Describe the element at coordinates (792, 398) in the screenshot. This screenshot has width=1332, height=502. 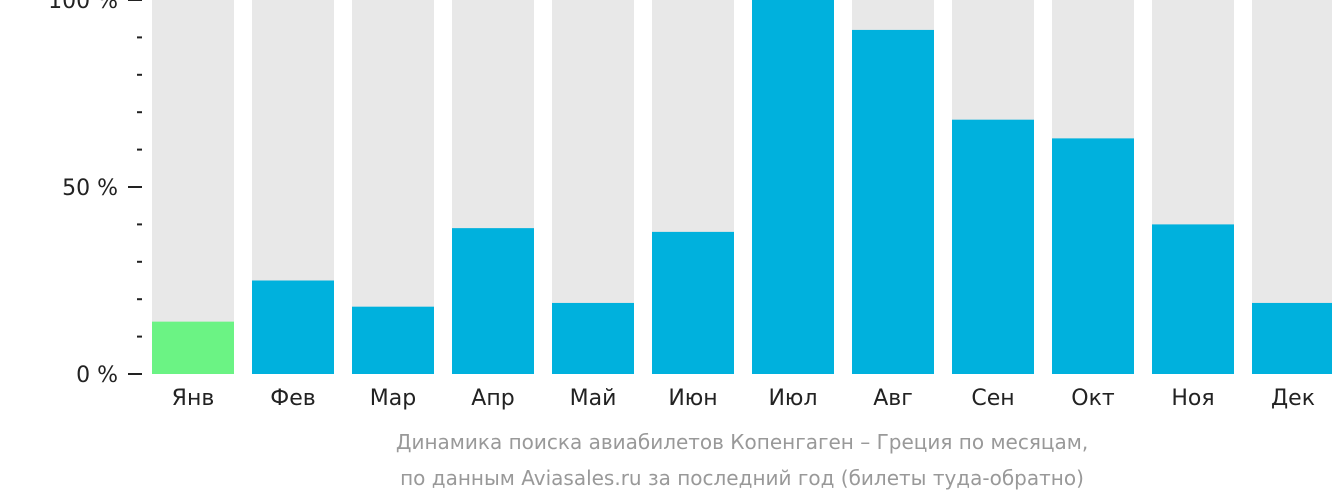
I see `x-tick-label-6: Июл` at that location.